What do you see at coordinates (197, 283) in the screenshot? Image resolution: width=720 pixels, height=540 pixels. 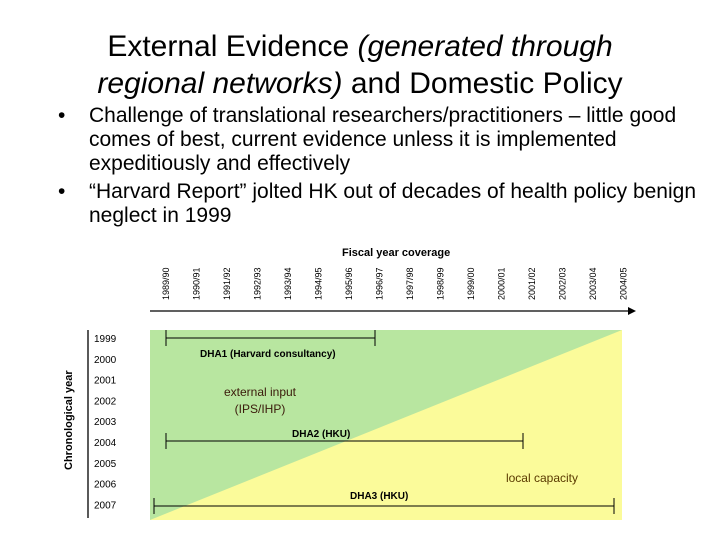 I see `fiscal-year-label: 1990/91` at bounding box center [197, 283].